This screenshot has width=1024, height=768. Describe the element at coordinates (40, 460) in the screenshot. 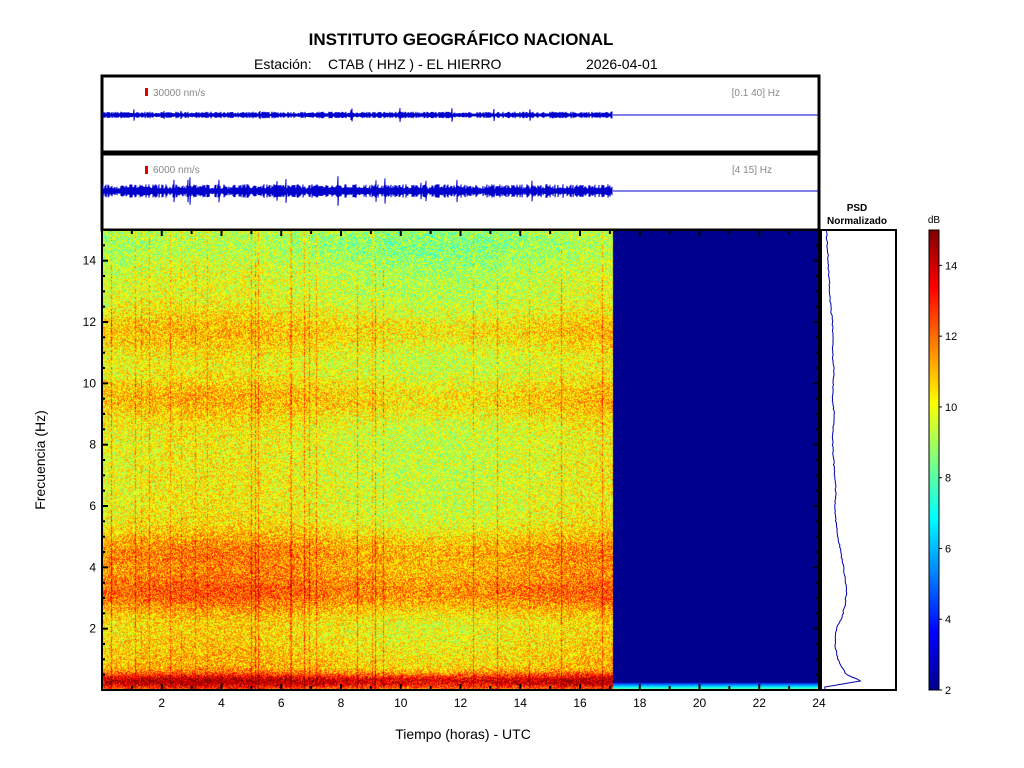

I see `y-axis-label: Frecuencia (Hz)` at that location.